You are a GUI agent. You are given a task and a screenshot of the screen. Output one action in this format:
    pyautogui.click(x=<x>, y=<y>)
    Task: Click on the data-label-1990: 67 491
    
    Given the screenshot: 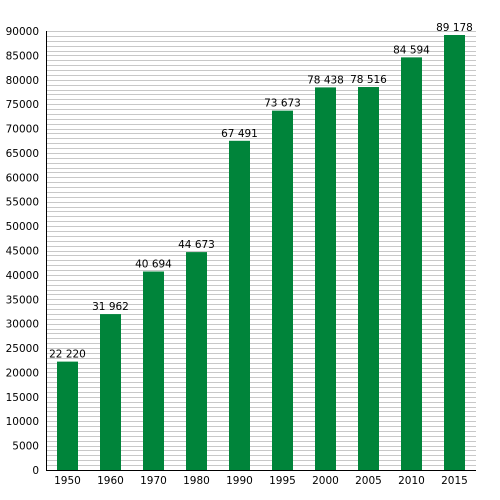 What is the action you would take?
    pyautogui.click(x=239, y=134)
    